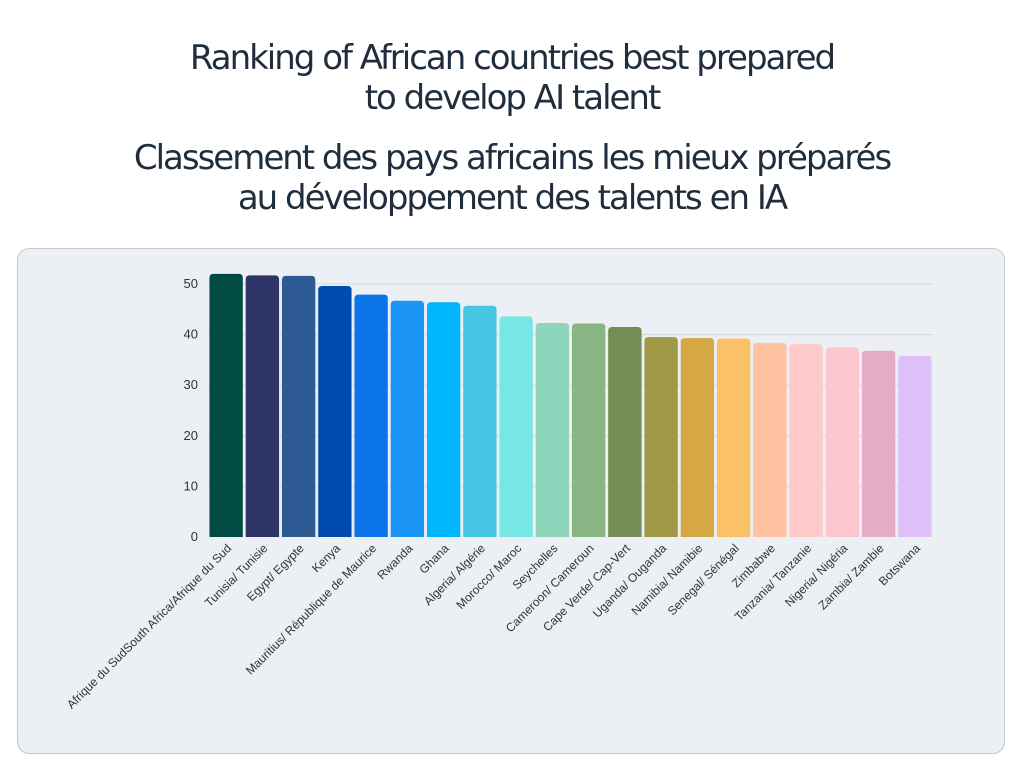 The height and width of the screenshot is (768, 1024). I want to click on y-tick-label: 40, so click(191, 334).